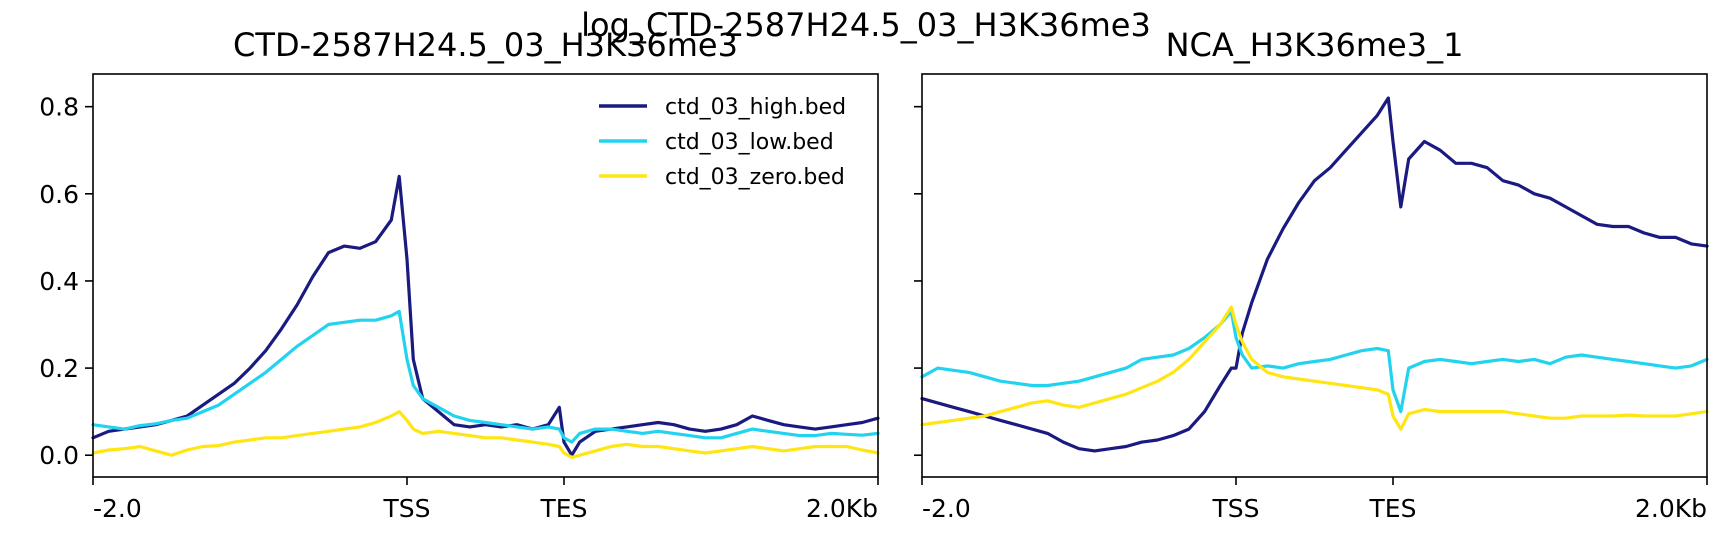 The width and height of the screenshot is (1732, 555). I want to click on panel-title: NCA_H3K36me3_1, so click(1315, 45).